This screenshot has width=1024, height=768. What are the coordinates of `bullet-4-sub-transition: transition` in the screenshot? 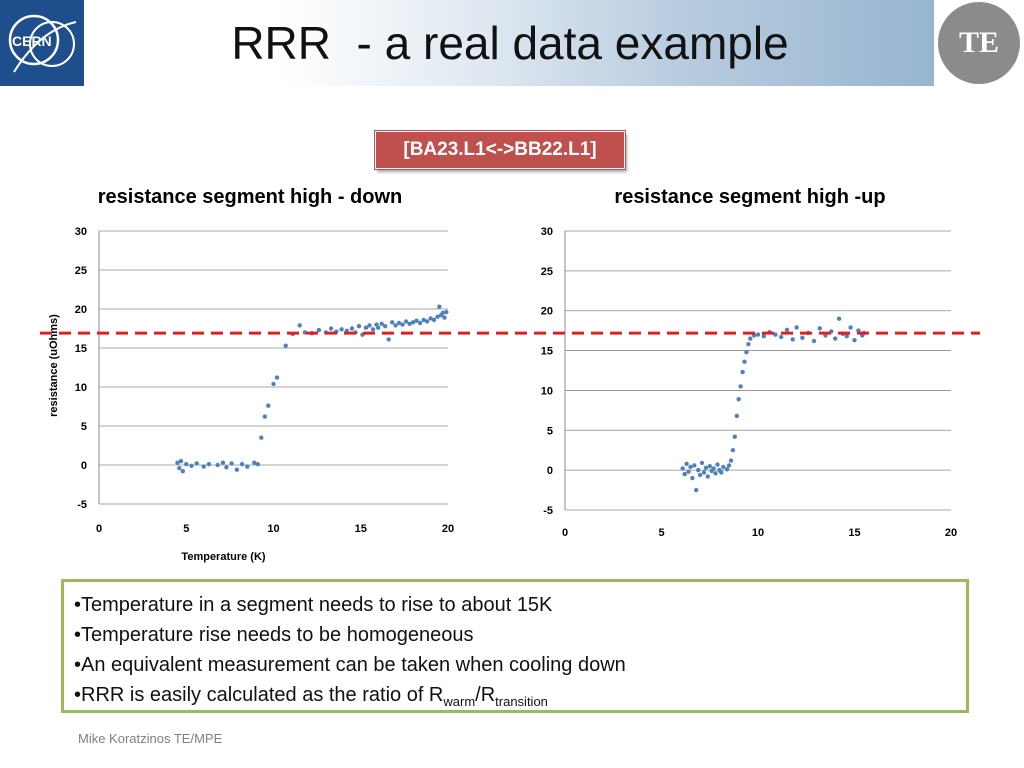 It's located at (521, 701).